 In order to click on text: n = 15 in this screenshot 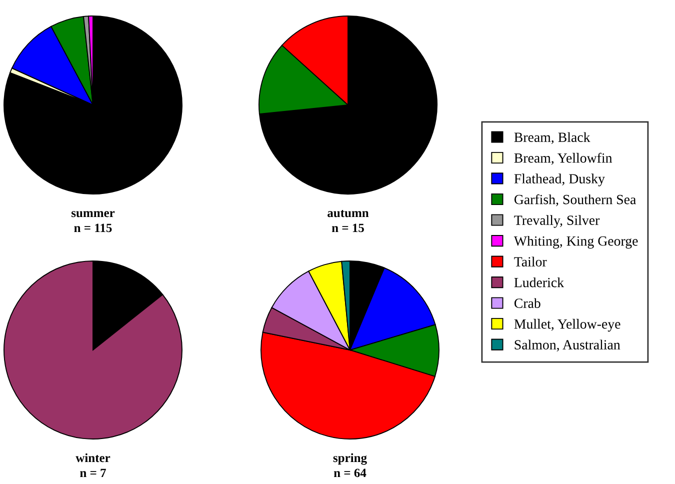, I will do `click(348, 228)`.